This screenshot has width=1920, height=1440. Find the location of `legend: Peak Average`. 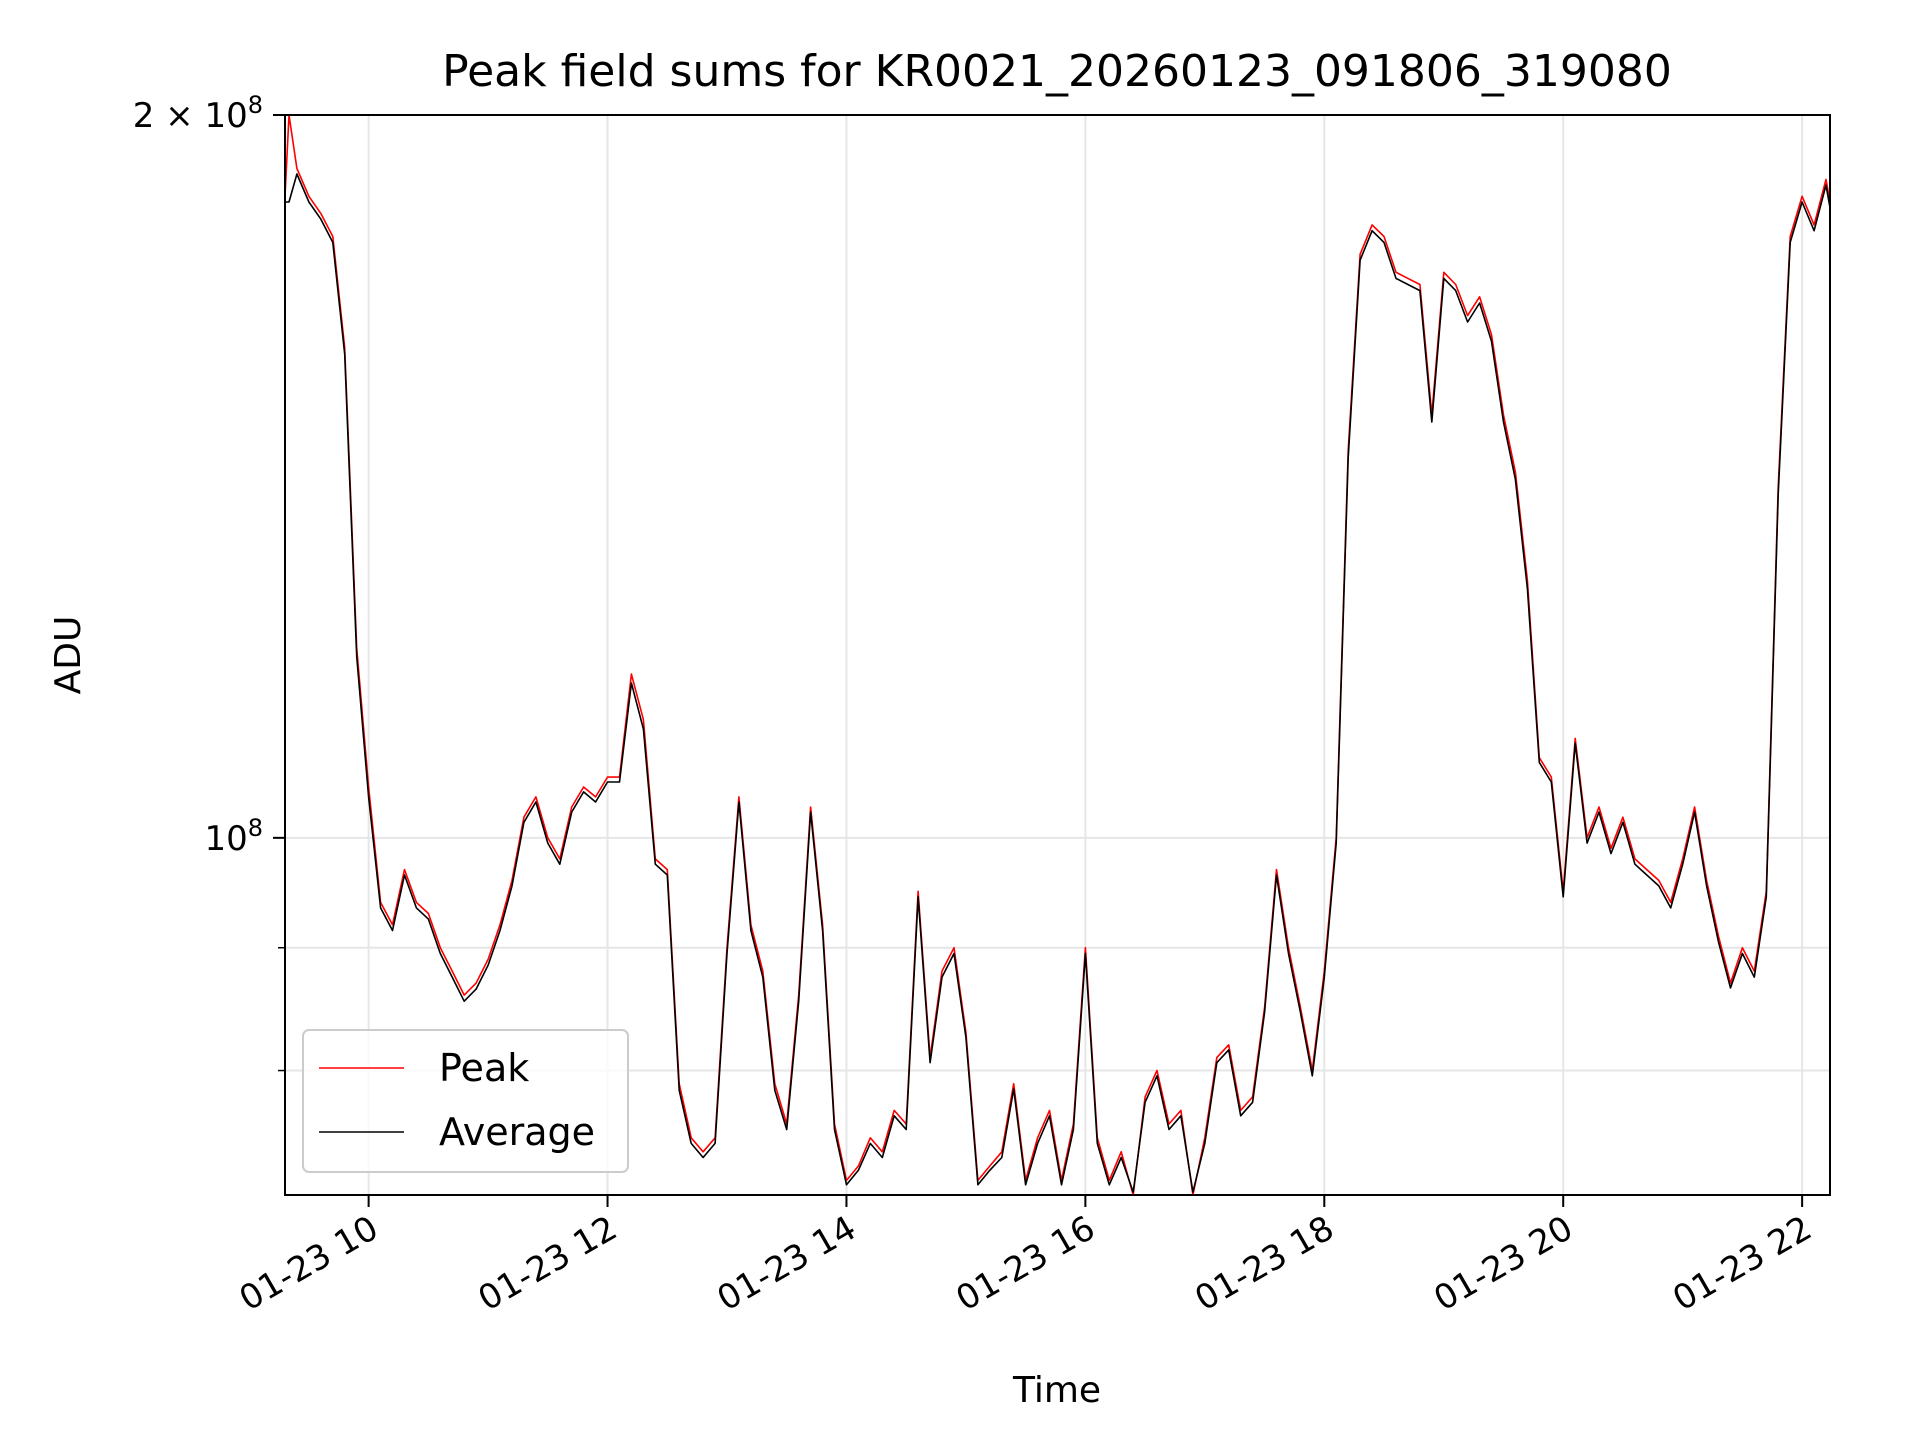

legend: Peak Average is located at coordinates (465, 1101).